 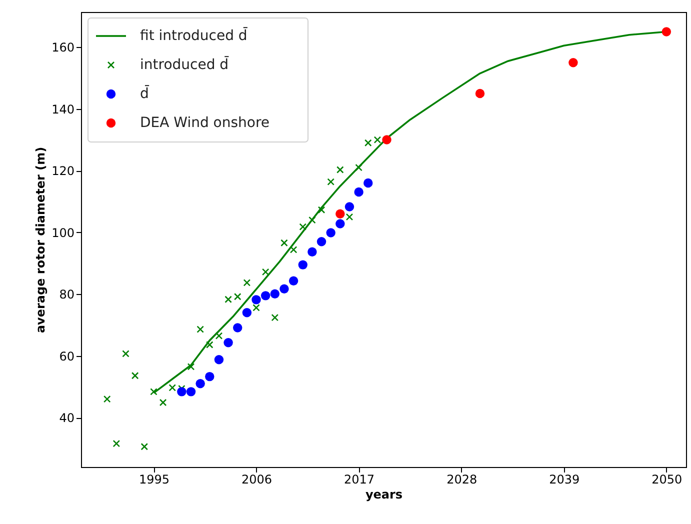 What do you see at coordinates (66, 295) in the screenshot?
I see `y-tick-label: 80` at bounding box center [66, 295].